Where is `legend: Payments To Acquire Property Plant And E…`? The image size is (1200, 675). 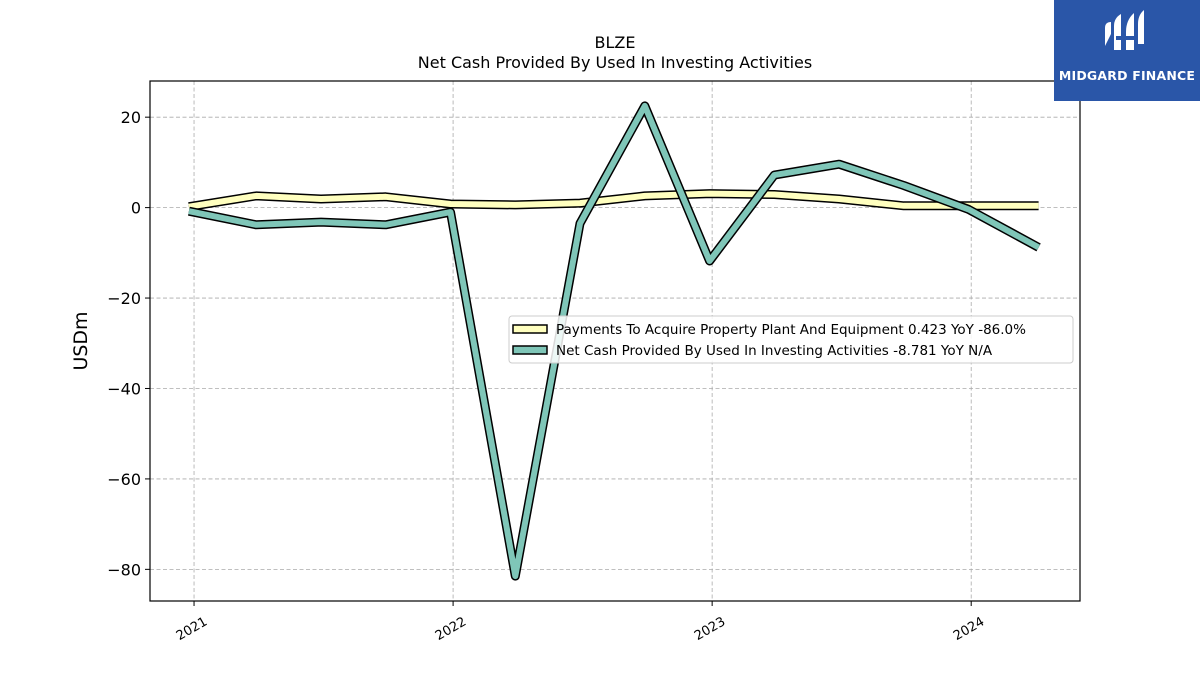 legend: Payments To Acquire Property Plant And E… is located at coordinates (791, 339).